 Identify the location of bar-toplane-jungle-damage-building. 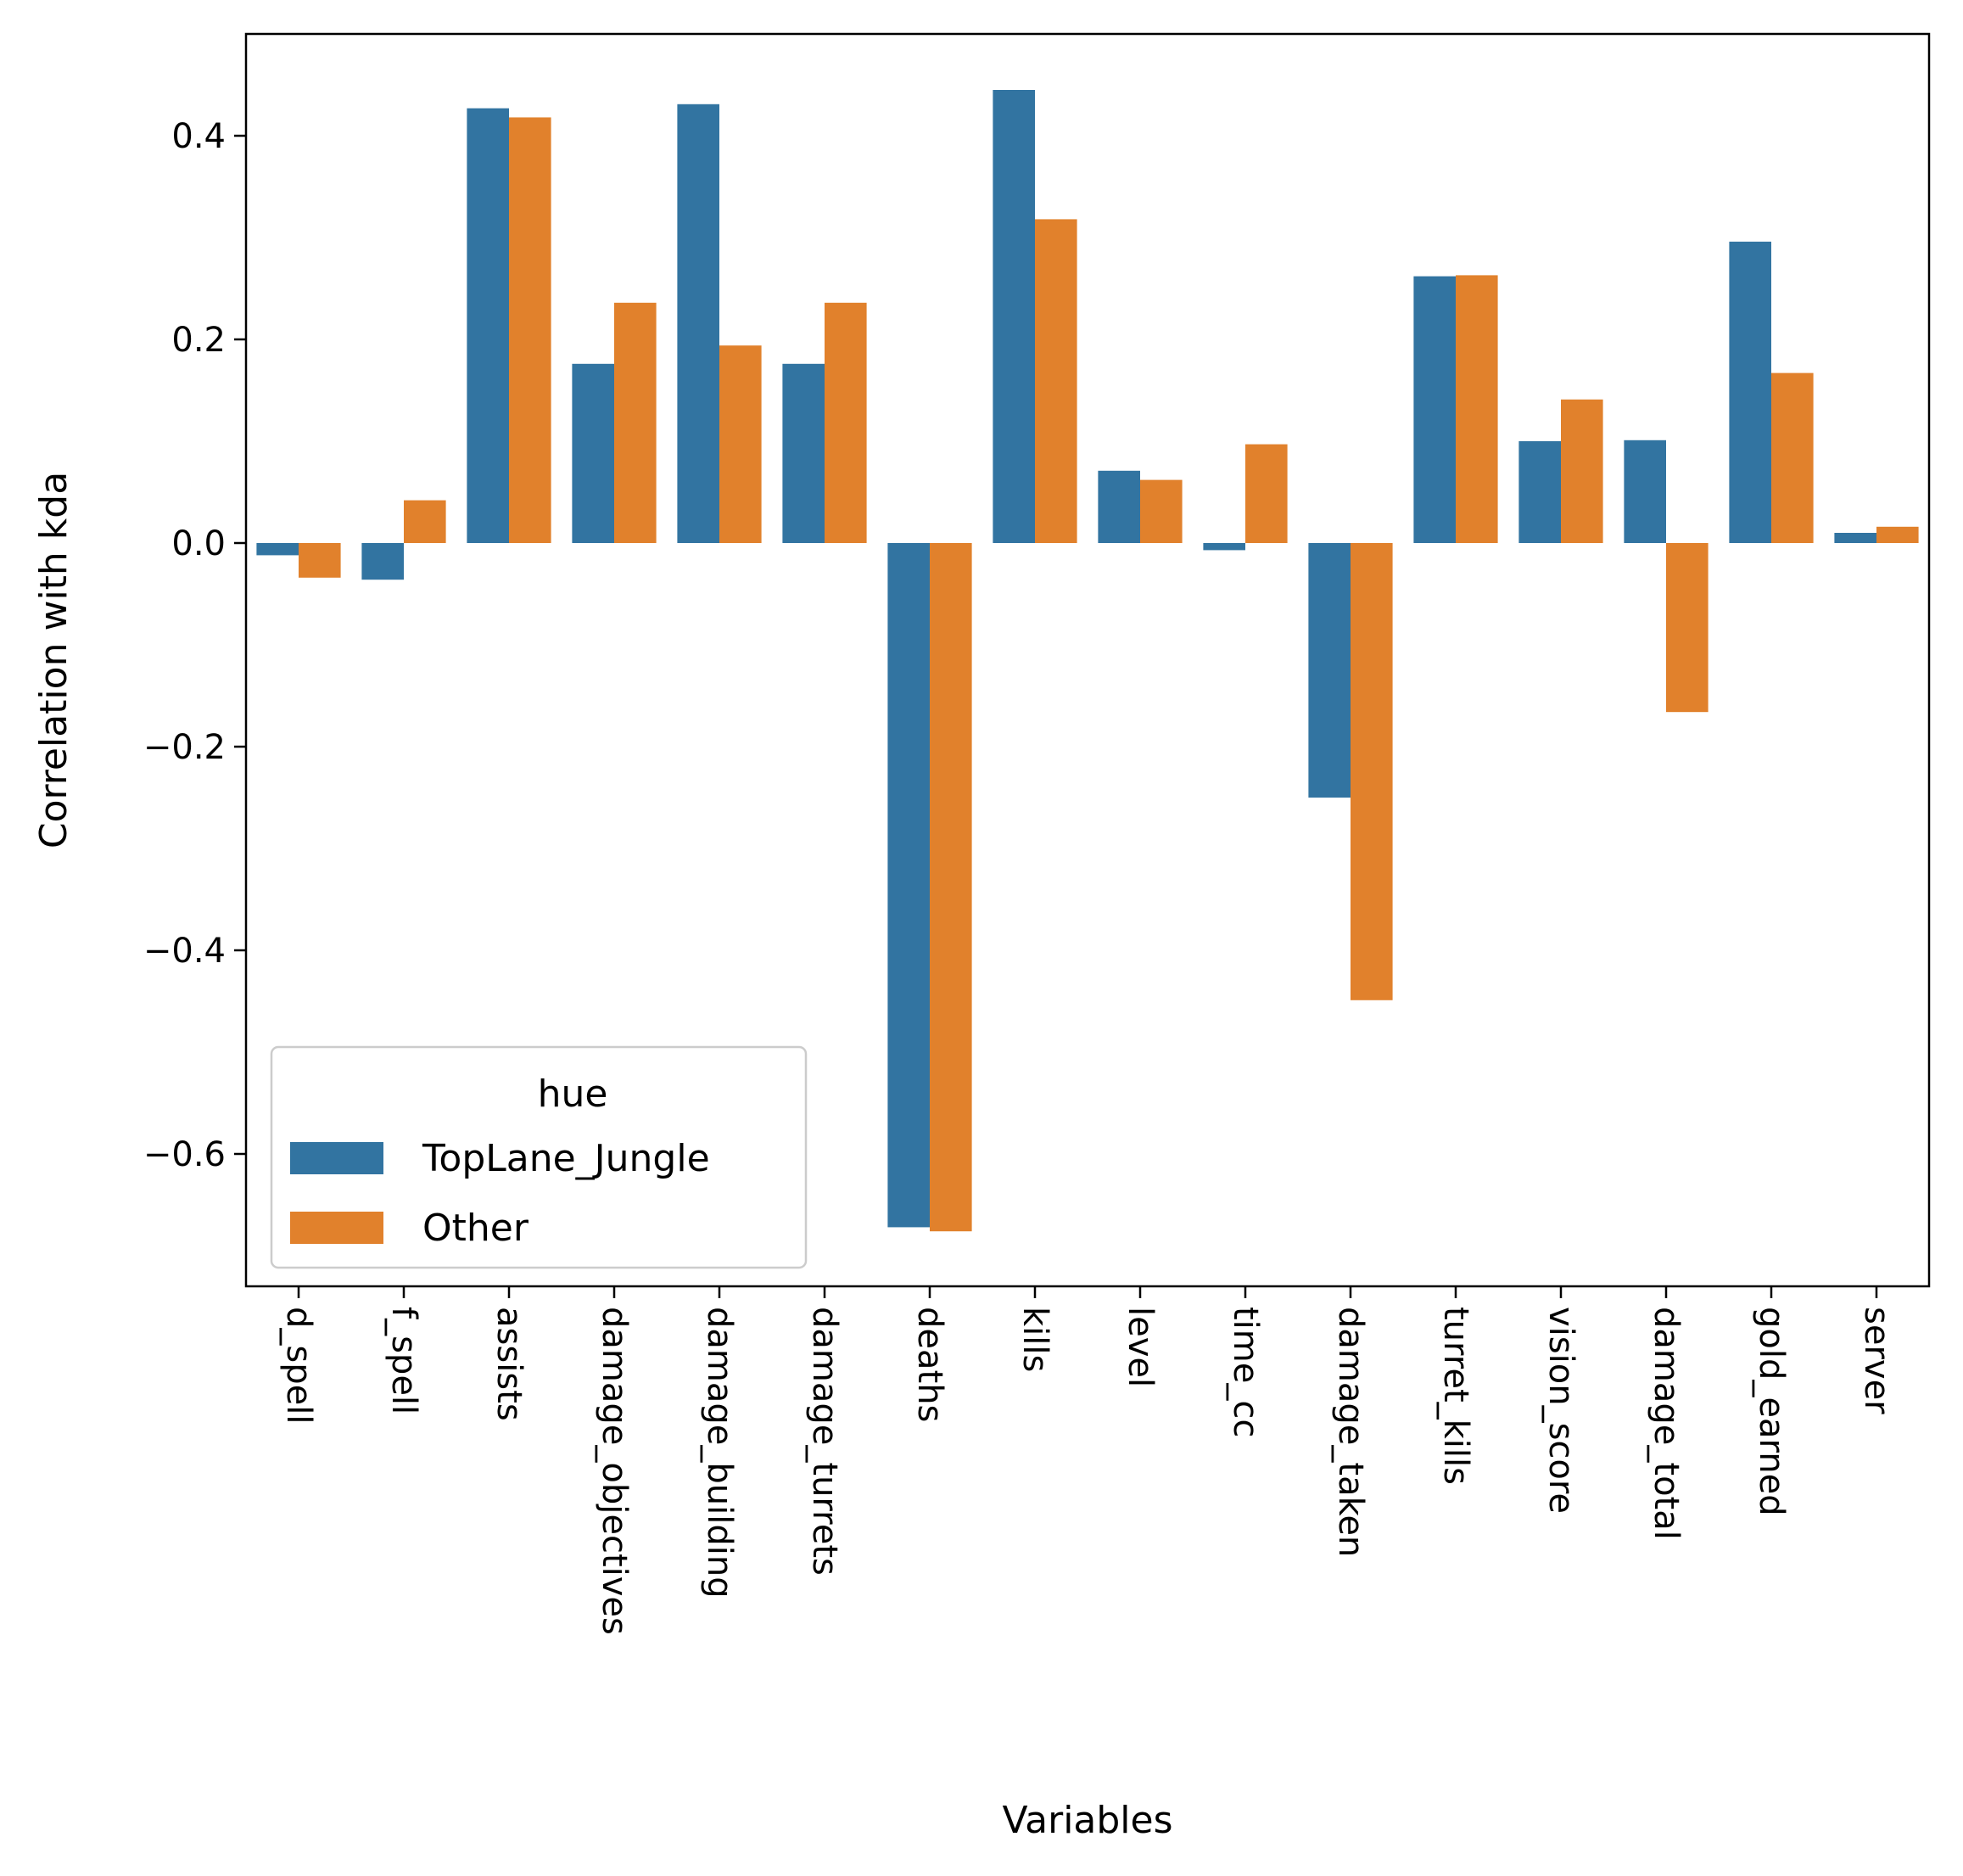
(698, 324).